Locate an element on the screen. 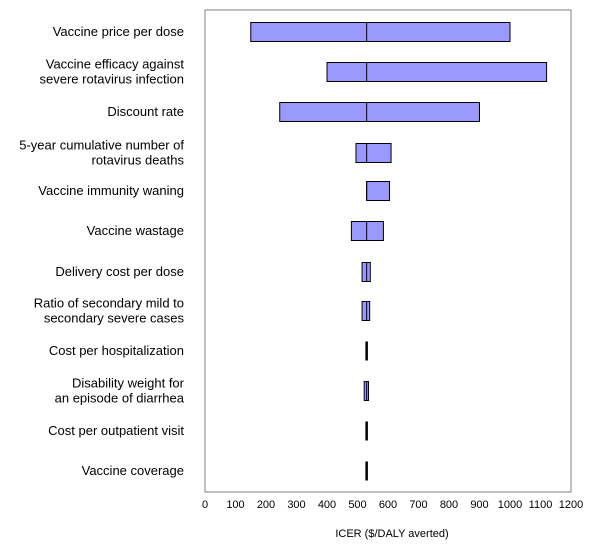 The width and height of the screenshot is (600, 551). category-label: Vaccine coverage is located at coordinates (133, 470).